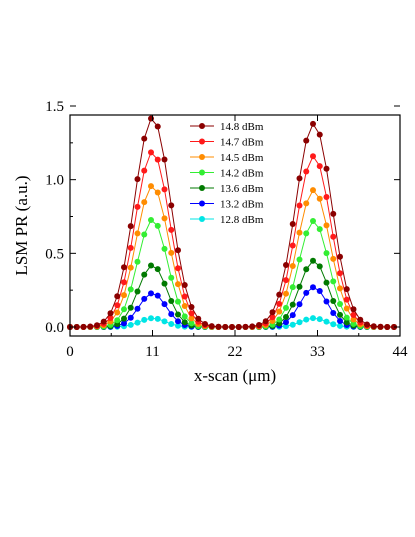 The height and width of the screenshot is (537, 415). Describe the element at coordinates (235, 352) in the screenshot. I see `x-tick-label: 22` at that location.